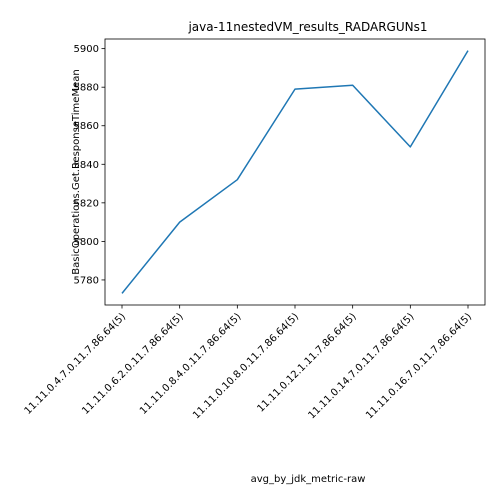 The image size is (500, 500). What do you see at coordinates (86, 280) in the screenshot?
I see `y-tick-label-0: 5780` at bounding box center [86, 280].